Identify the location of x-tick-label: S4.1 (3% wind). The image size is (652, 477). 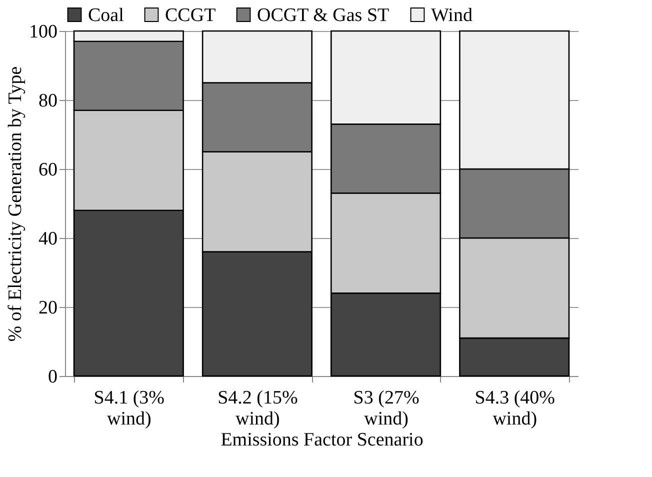
(129, 409).